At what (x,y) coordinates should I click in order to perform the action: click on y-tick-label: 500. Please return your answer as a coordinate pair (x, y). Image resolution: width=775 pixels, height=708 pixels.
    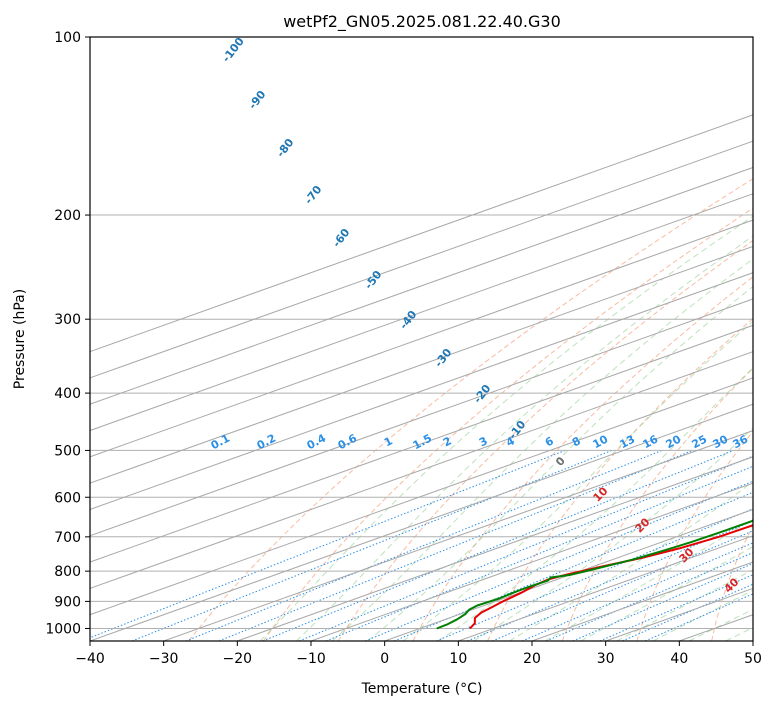
    Looking at the image, I should click on (67, 451).